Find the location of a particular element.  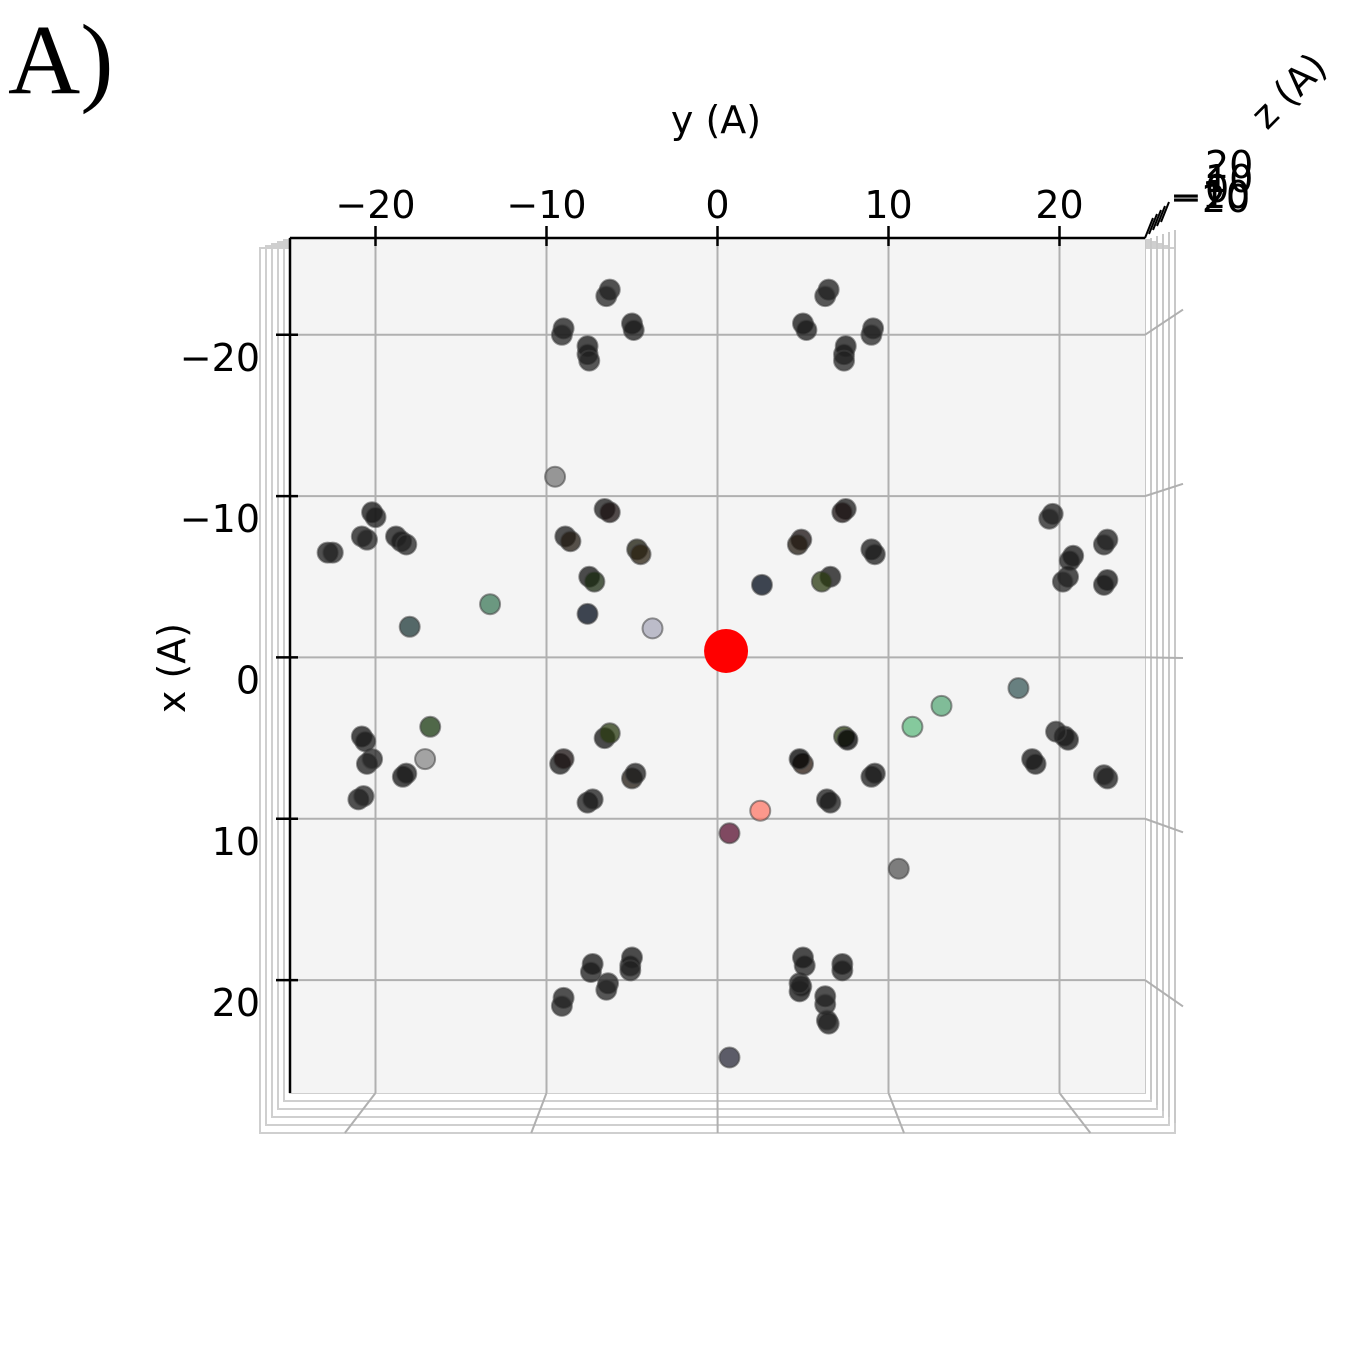

z-tick-label: 20 is located at coordinates (1229, 165).